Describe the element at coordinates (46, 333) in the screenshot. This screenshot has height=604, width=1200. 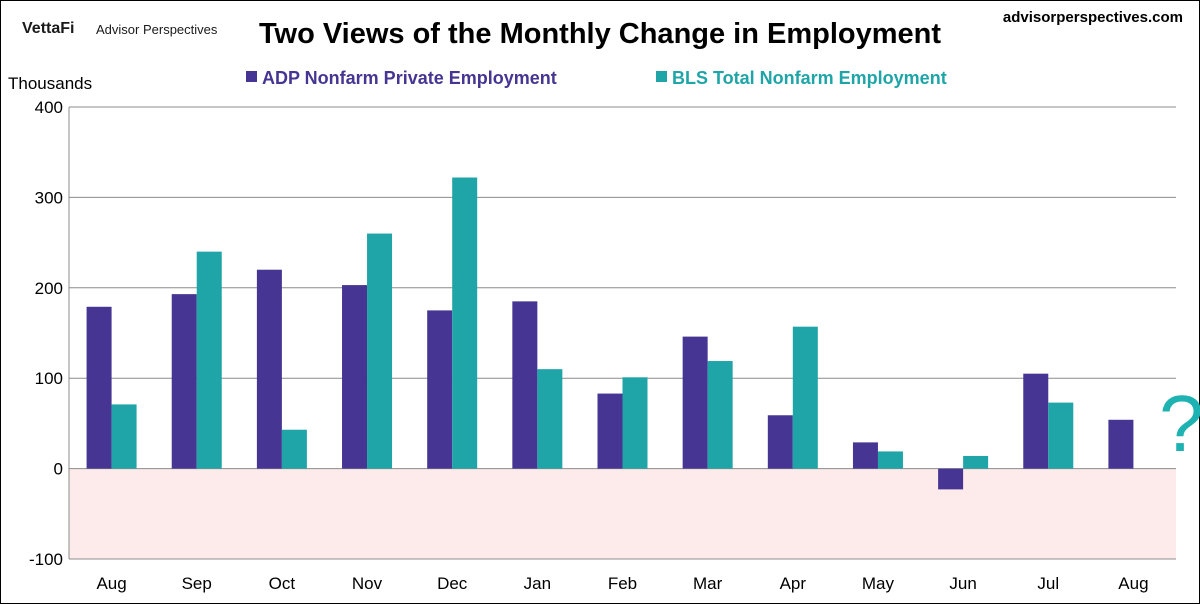
I see `y-tick-labels: -100 0 100 200 300 400` at that location.